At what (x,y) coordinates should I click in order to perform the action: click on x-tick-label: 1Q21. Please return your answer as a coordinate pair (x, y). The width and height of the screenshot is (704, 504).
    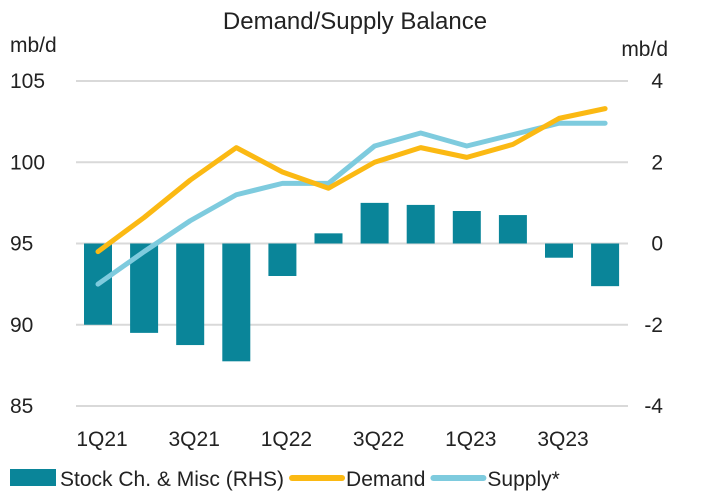
    Looking at the image, I should click on (101, 439).